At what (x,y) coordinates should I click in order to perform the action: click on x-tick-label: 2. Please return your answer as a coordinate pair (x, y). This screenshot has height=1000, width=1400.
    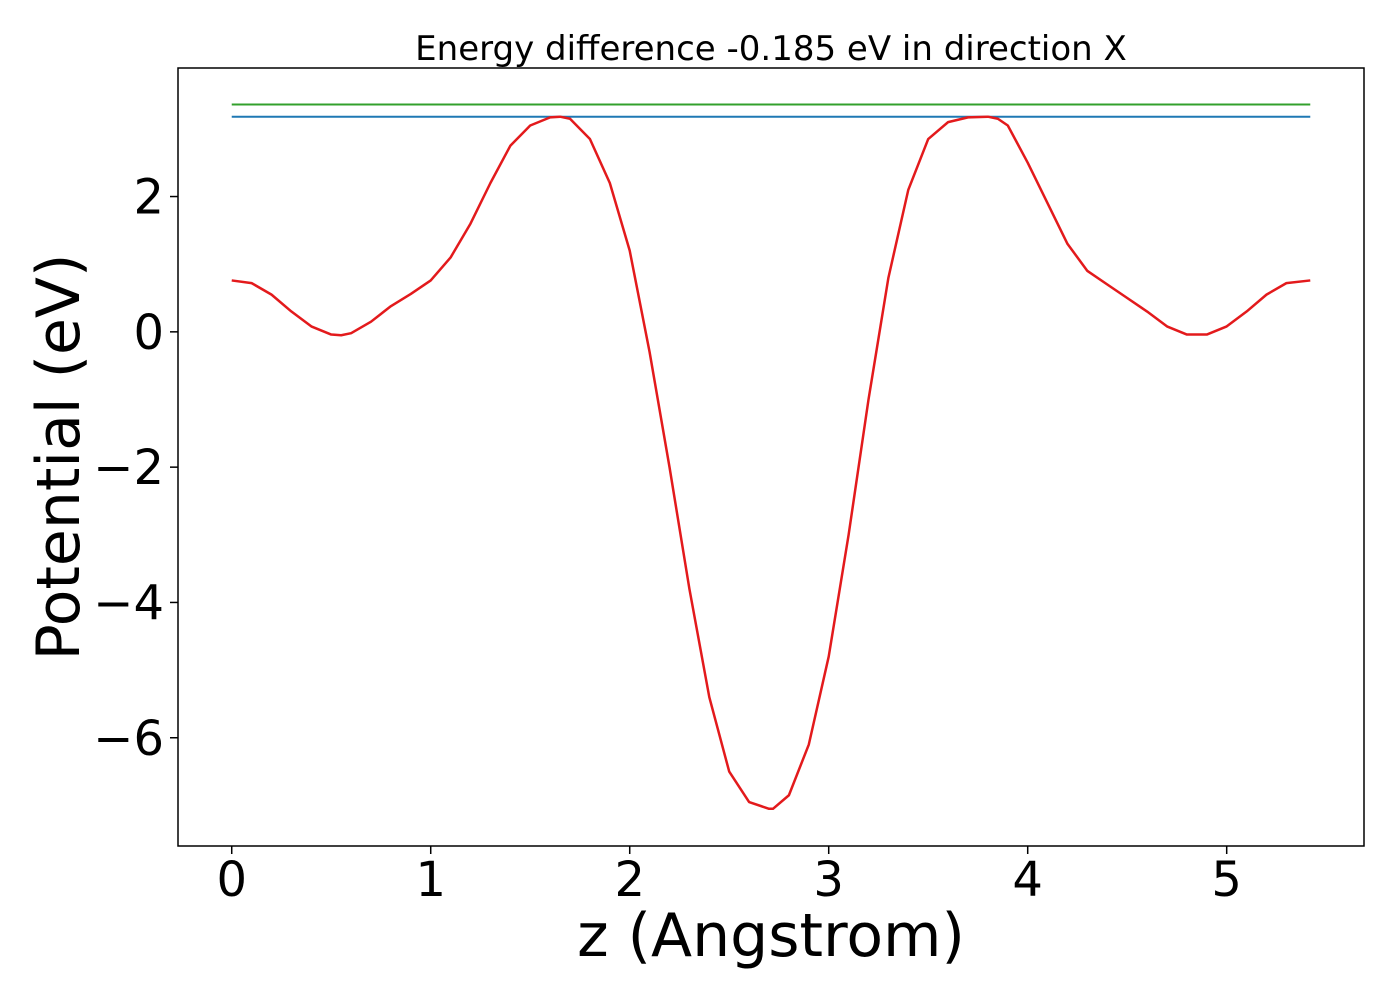
    Looking at the image, I should click on (629, 880).